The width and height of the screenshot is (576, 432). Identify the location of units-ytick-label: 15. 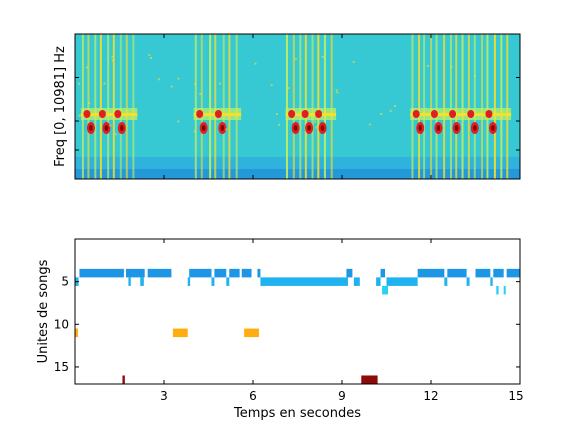
(61, 367).